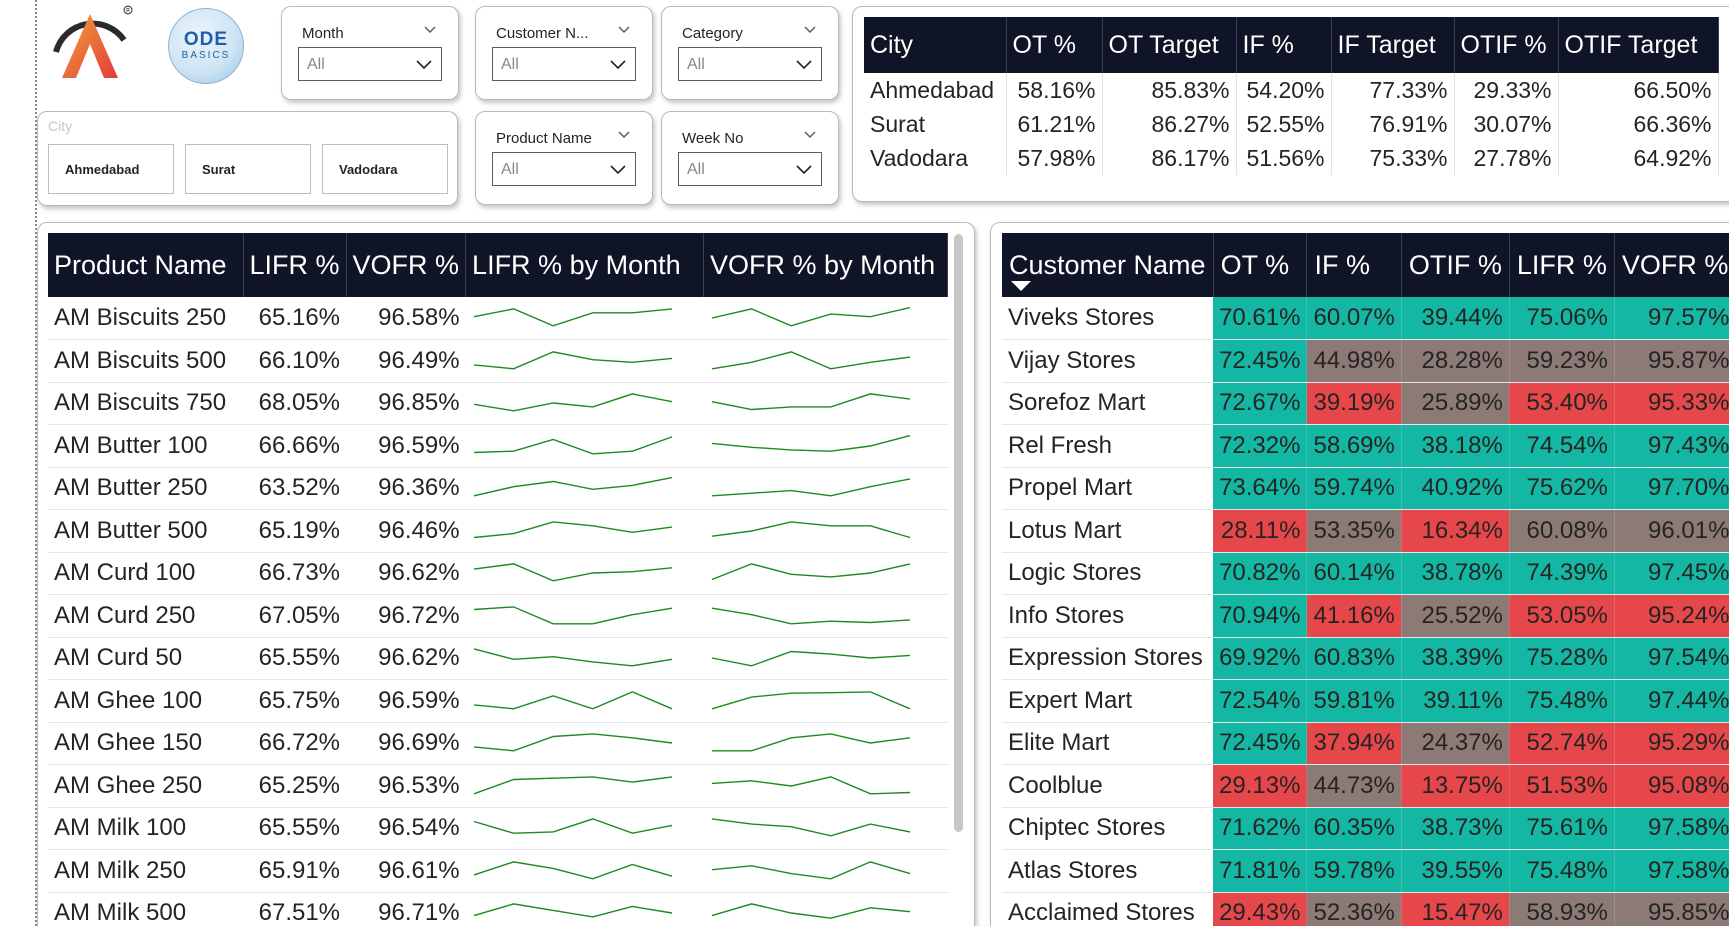 The width and height of the screenshot is (1729, 926). What do you see at coordinates (1455, 446) in the screenshot?
I see `otif-cell: 38.18%` at bounding box center [1455, 446].